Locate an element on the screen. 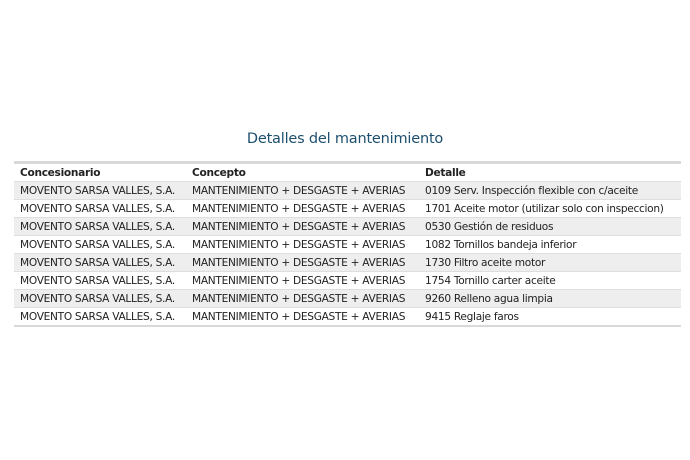  cell-detalle: 1730 Filtro aceite motor is located at coordinates (550, 262).